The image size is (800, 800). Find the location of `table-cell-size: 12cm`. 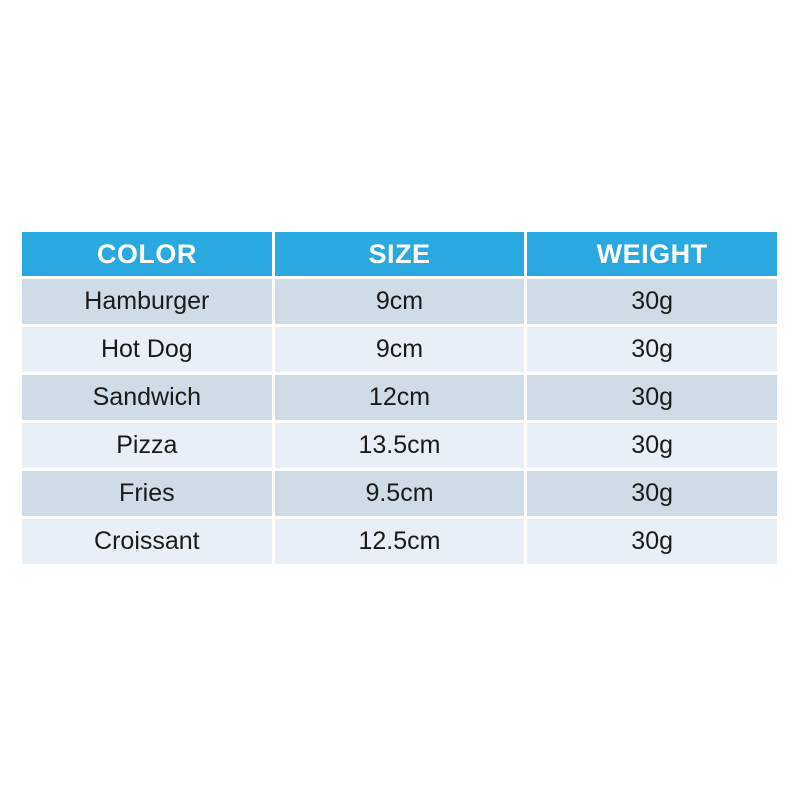

table-cell-size: 12cm is located at coordinates (399, 397).